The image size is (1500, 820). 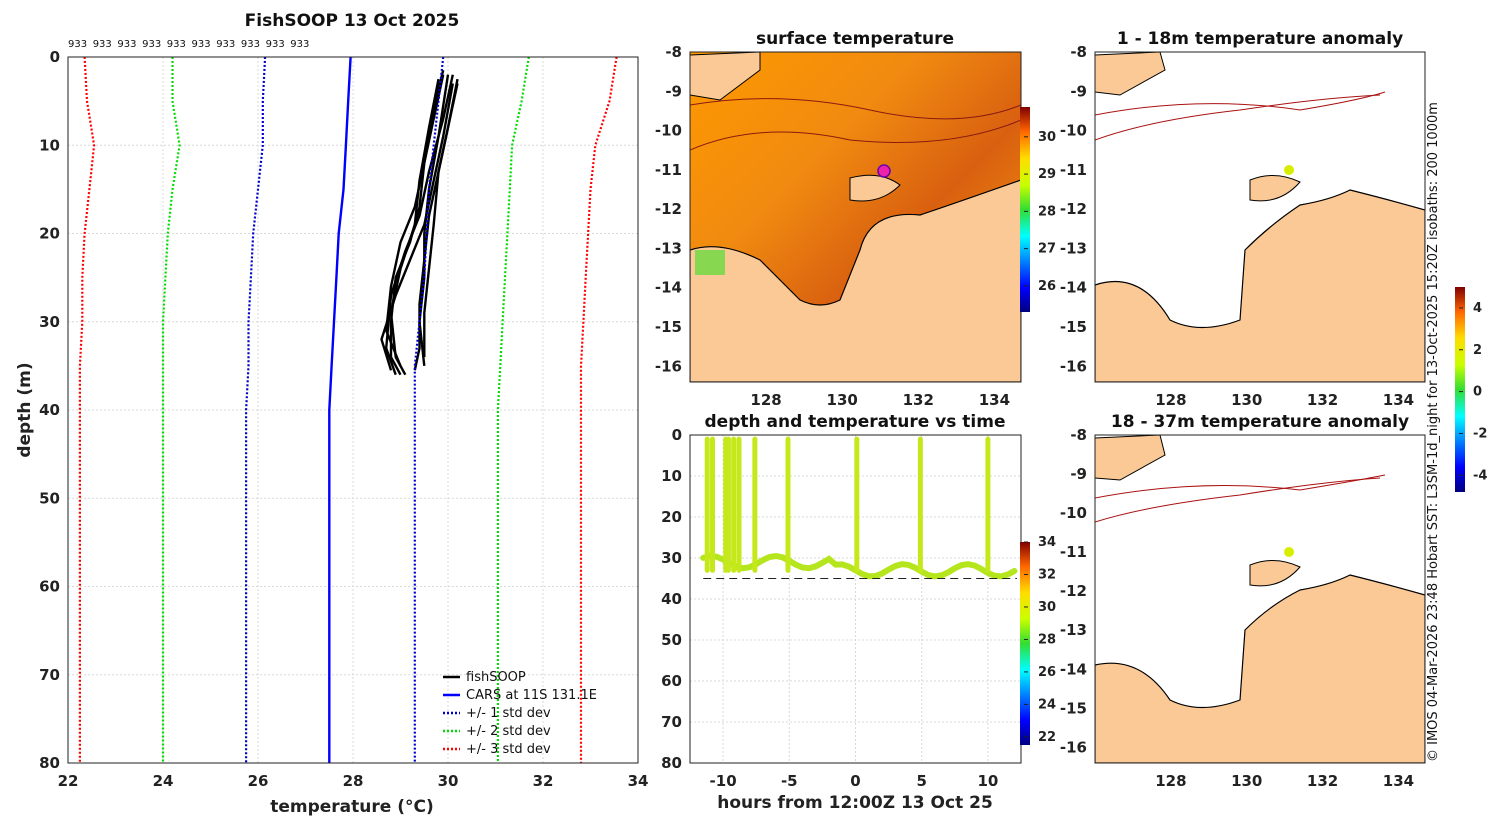 I want to click on ytick-label: 60, so click(x=49, y=587).